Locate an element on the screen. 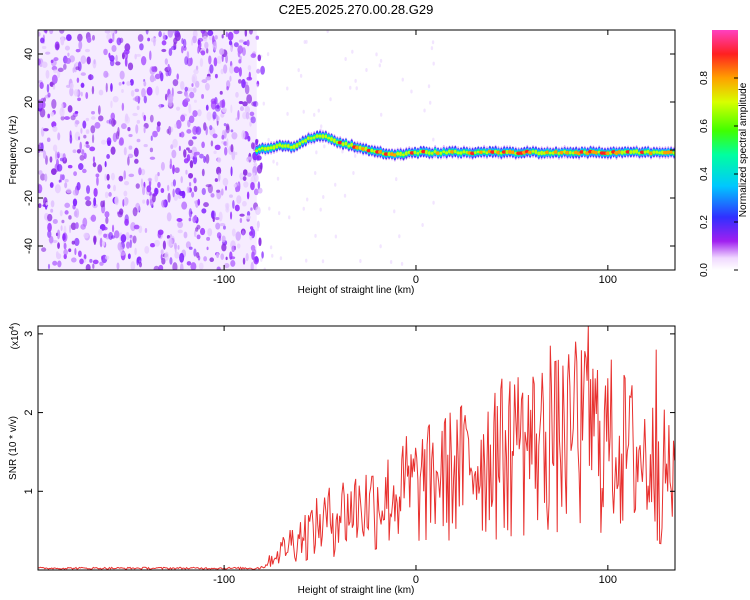  y-tick-label: -40 is located at coordinates (29, 246).